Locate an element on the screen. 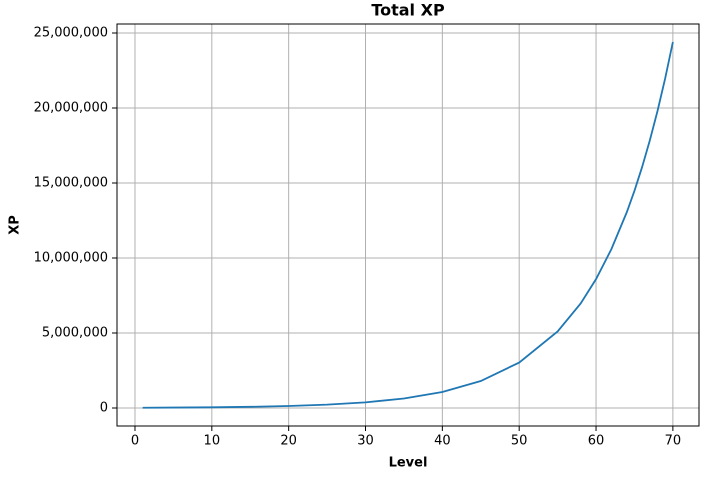 The width and height of the screenshot is (723, 484). x-tick-label: 20 is located at coordinates (288, 441).